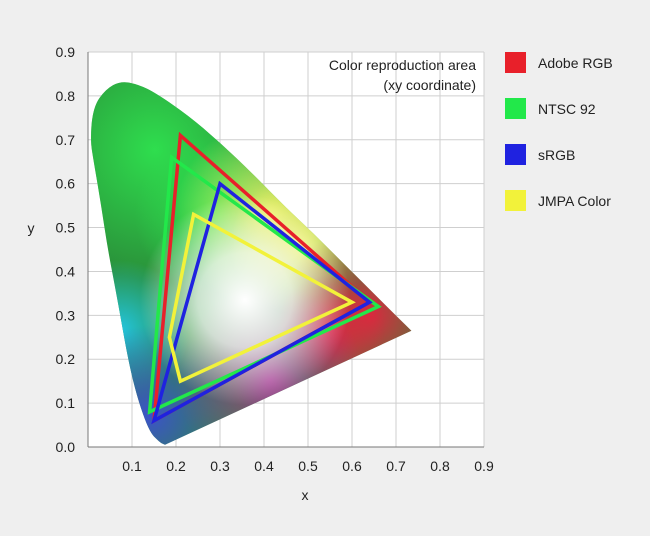 The height and width of the screenshot is (536, 650). What do you see at coordinates (66, 52) in the screenshot?
I see `y-tick-label: 0.9` at bounding box center [66, 52].